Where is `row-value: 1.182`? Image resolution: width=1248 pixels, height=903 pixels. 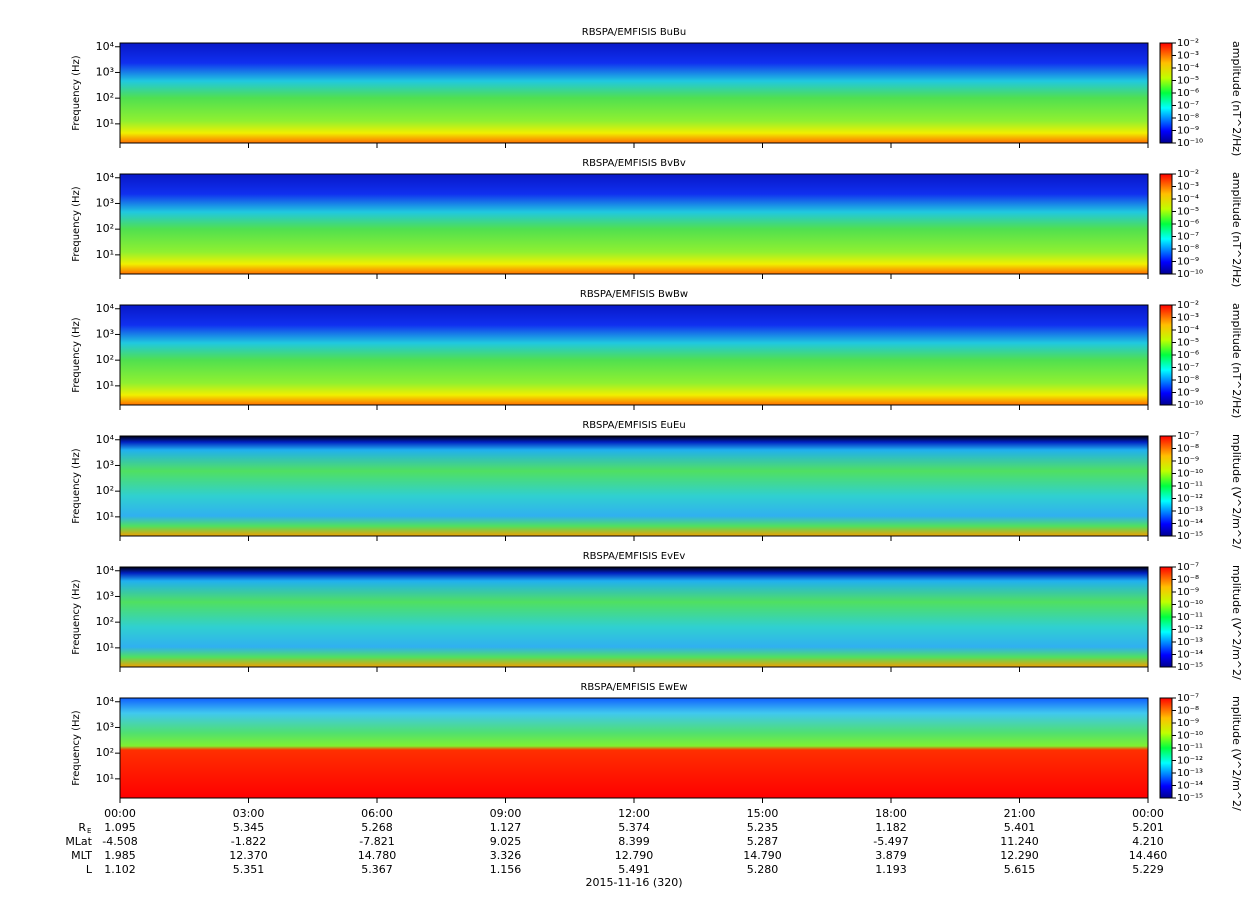
row-value: 1.182 is located at coordinates (891, 827).